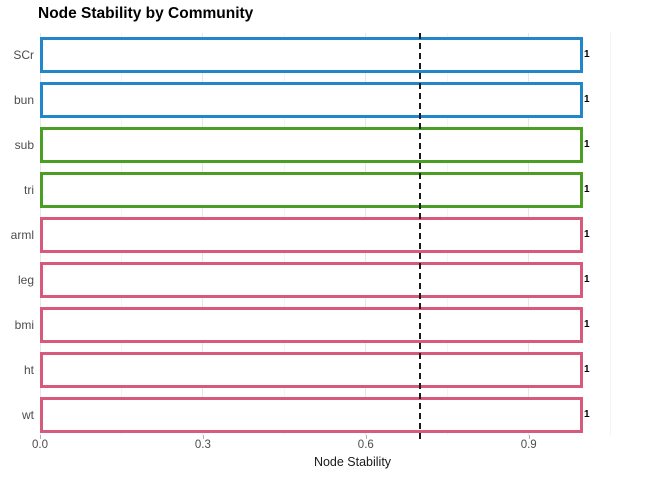 The height and width of the screenshot is (480, 672). I want to click on y-axis-label-sub: sub, so click(24, 145).